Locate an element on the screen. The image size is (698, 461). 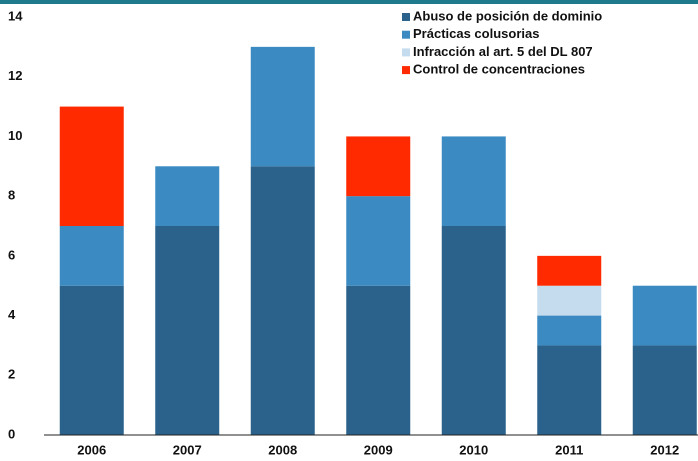
y-tick-label: 0 is located at coordinates (11, 433).